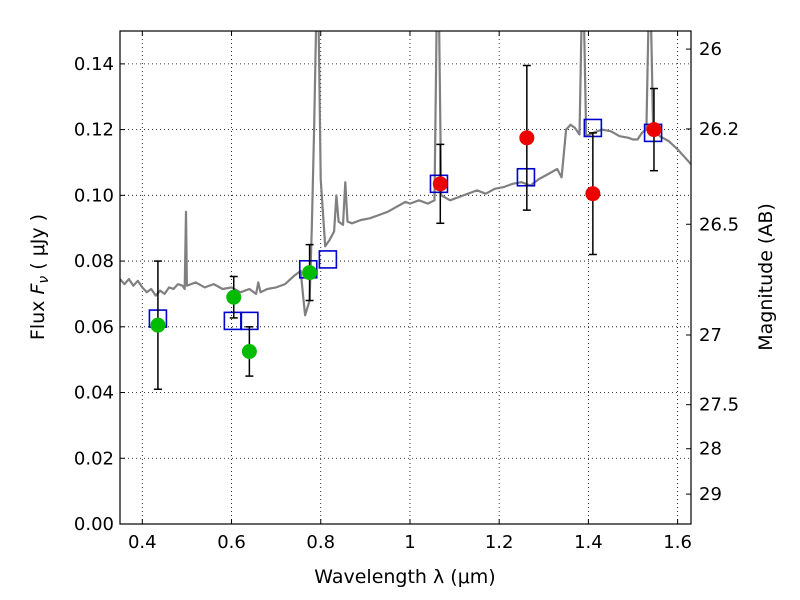 This screenshot has width=800, height=600. Describe the element at coordinates (499, 542) in the screenshot. I see `x-tick-label: 1.2` at that location.